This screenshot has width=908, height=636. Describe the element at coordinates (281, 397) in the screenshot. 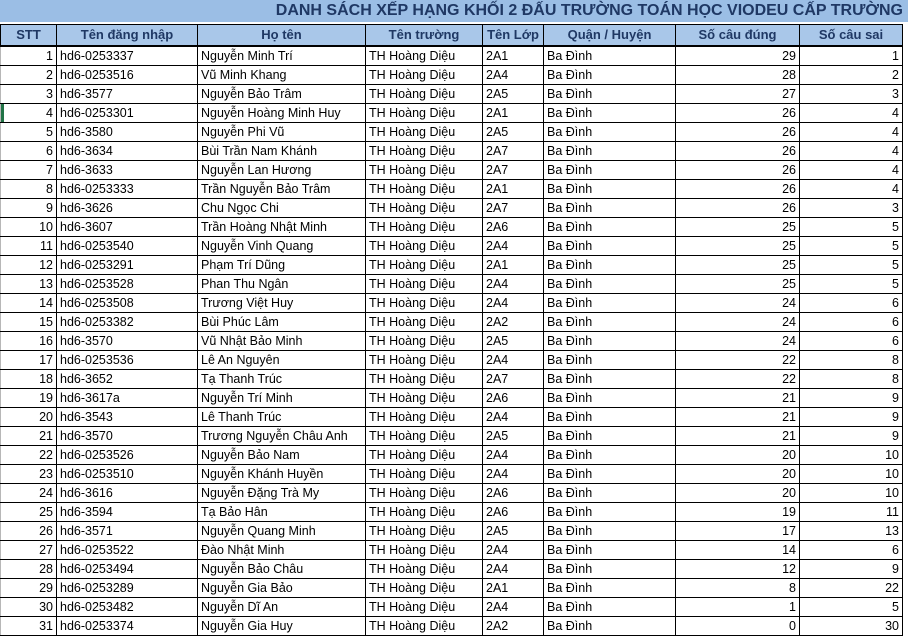

I see `cell-fullname: Nguyễn Trí Minh` at that location.